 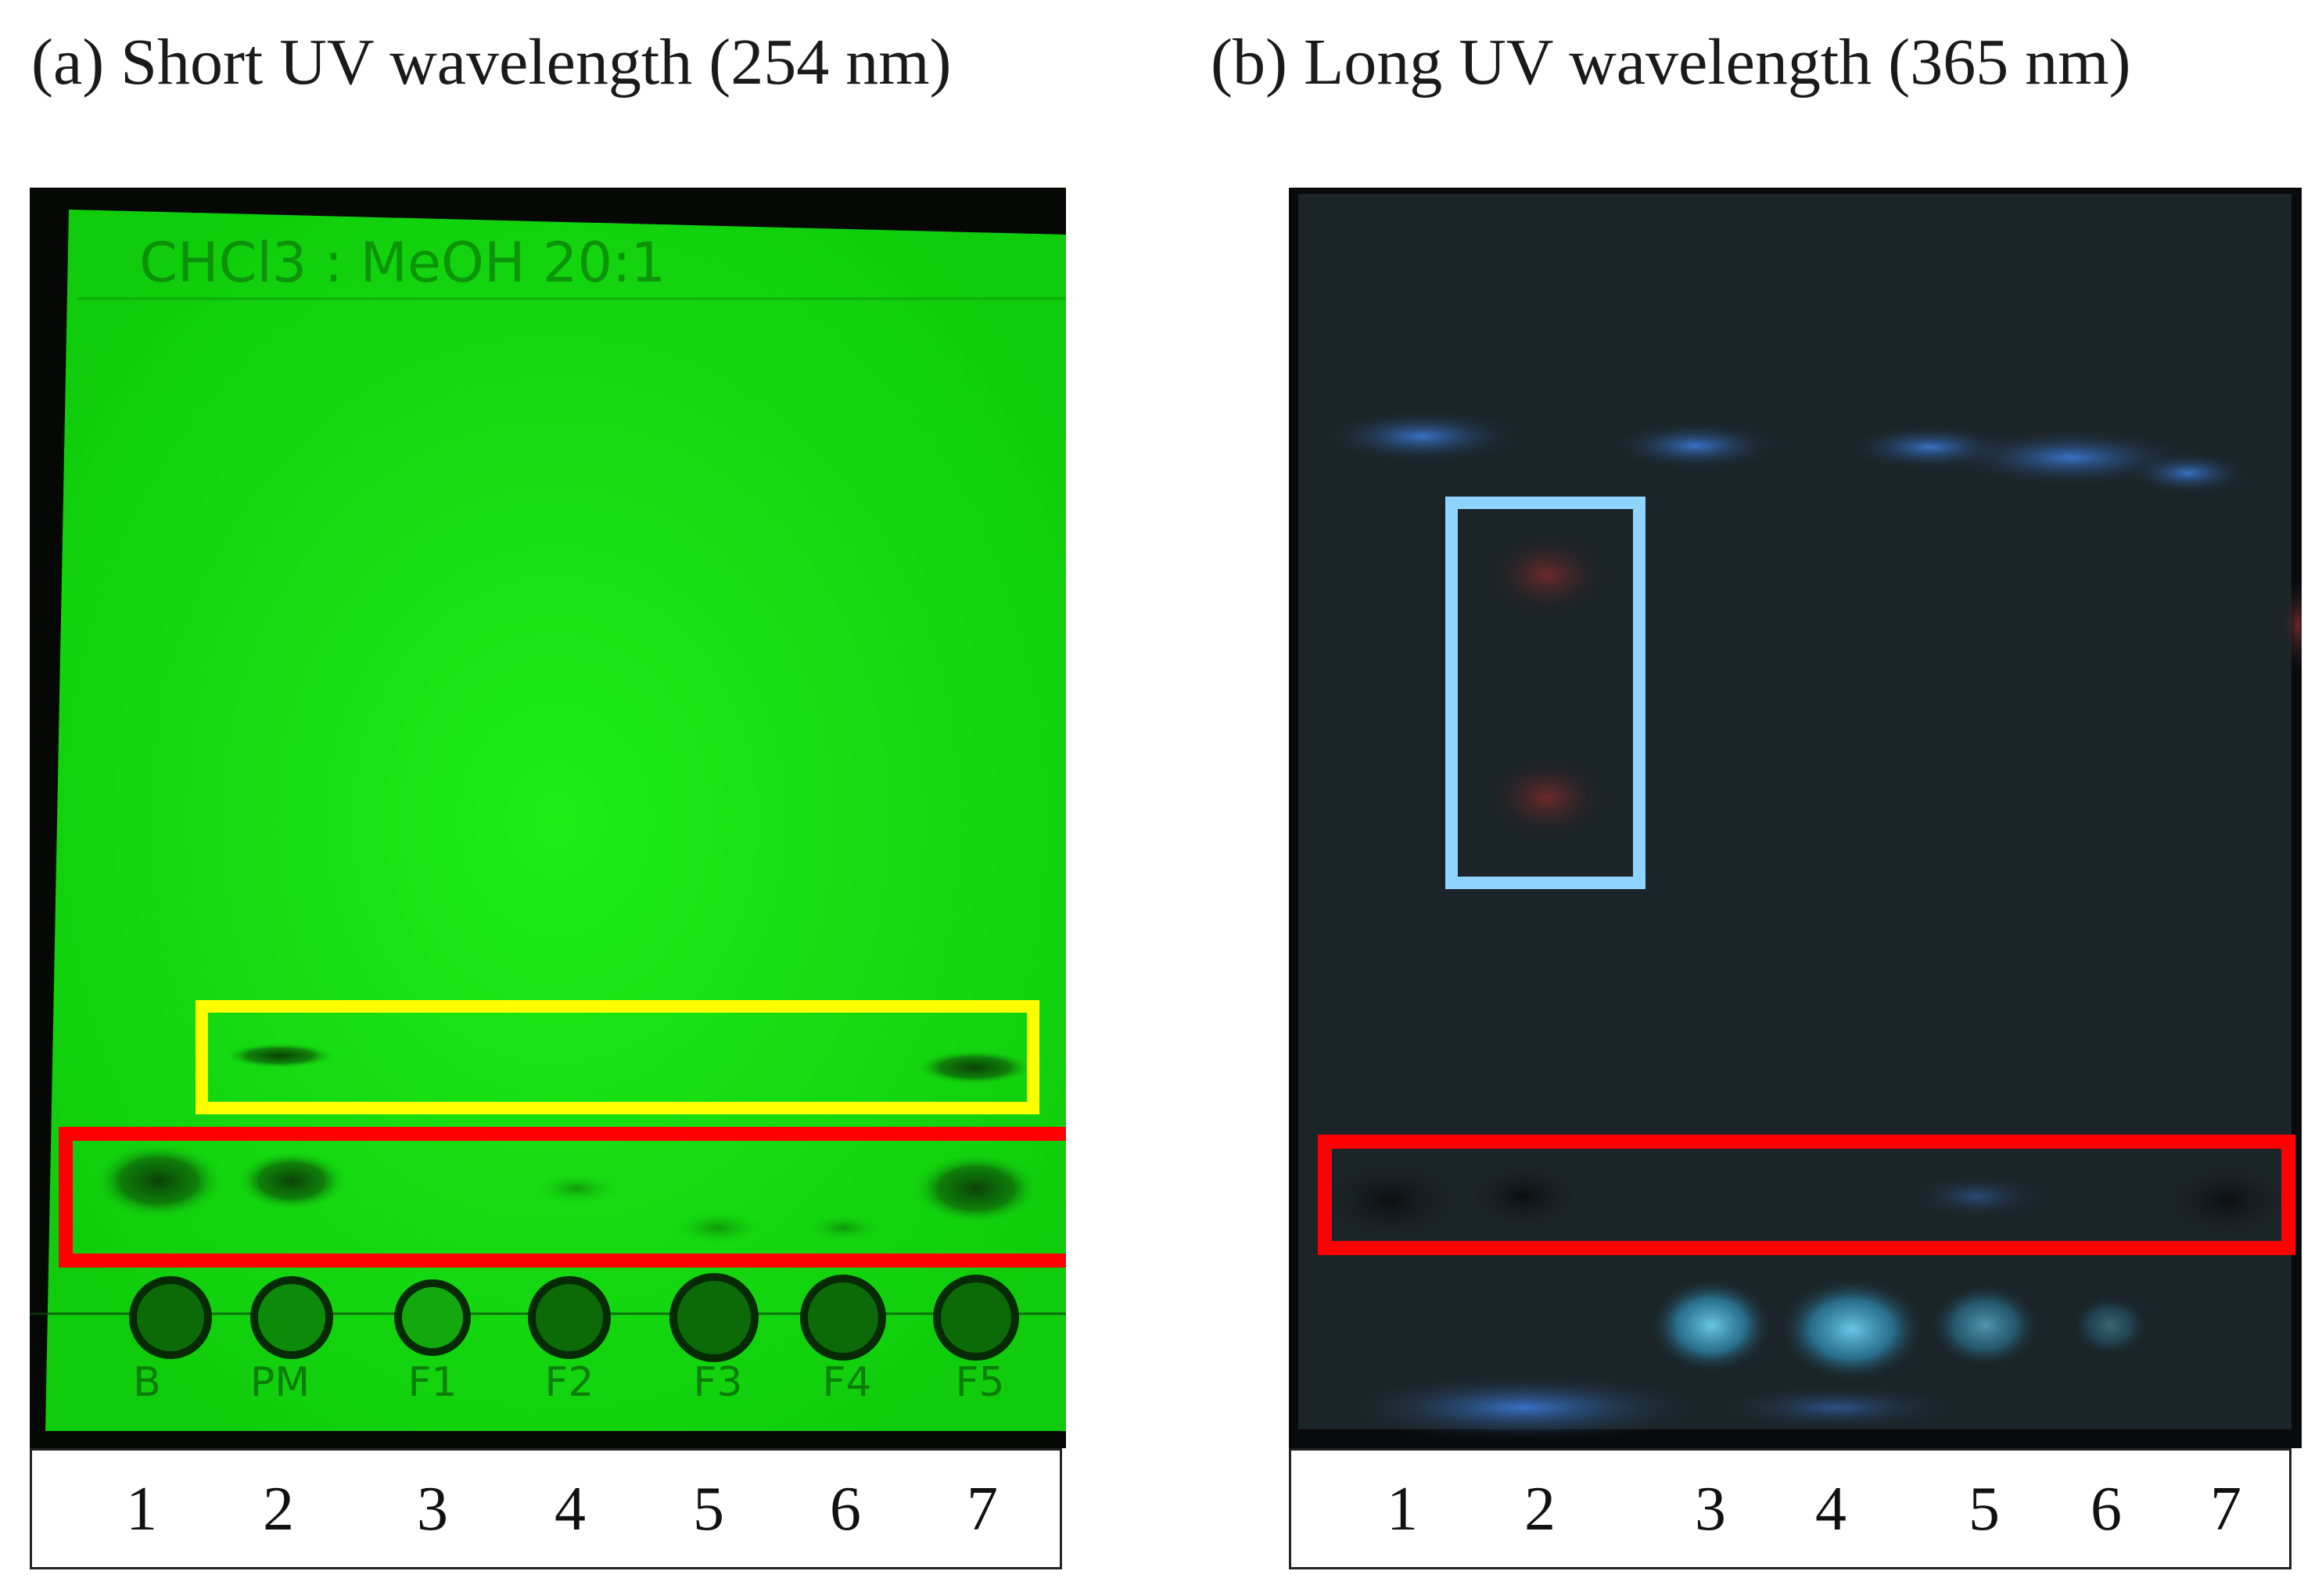 I want to click on origin-spots, so click(x=574, y=1317).